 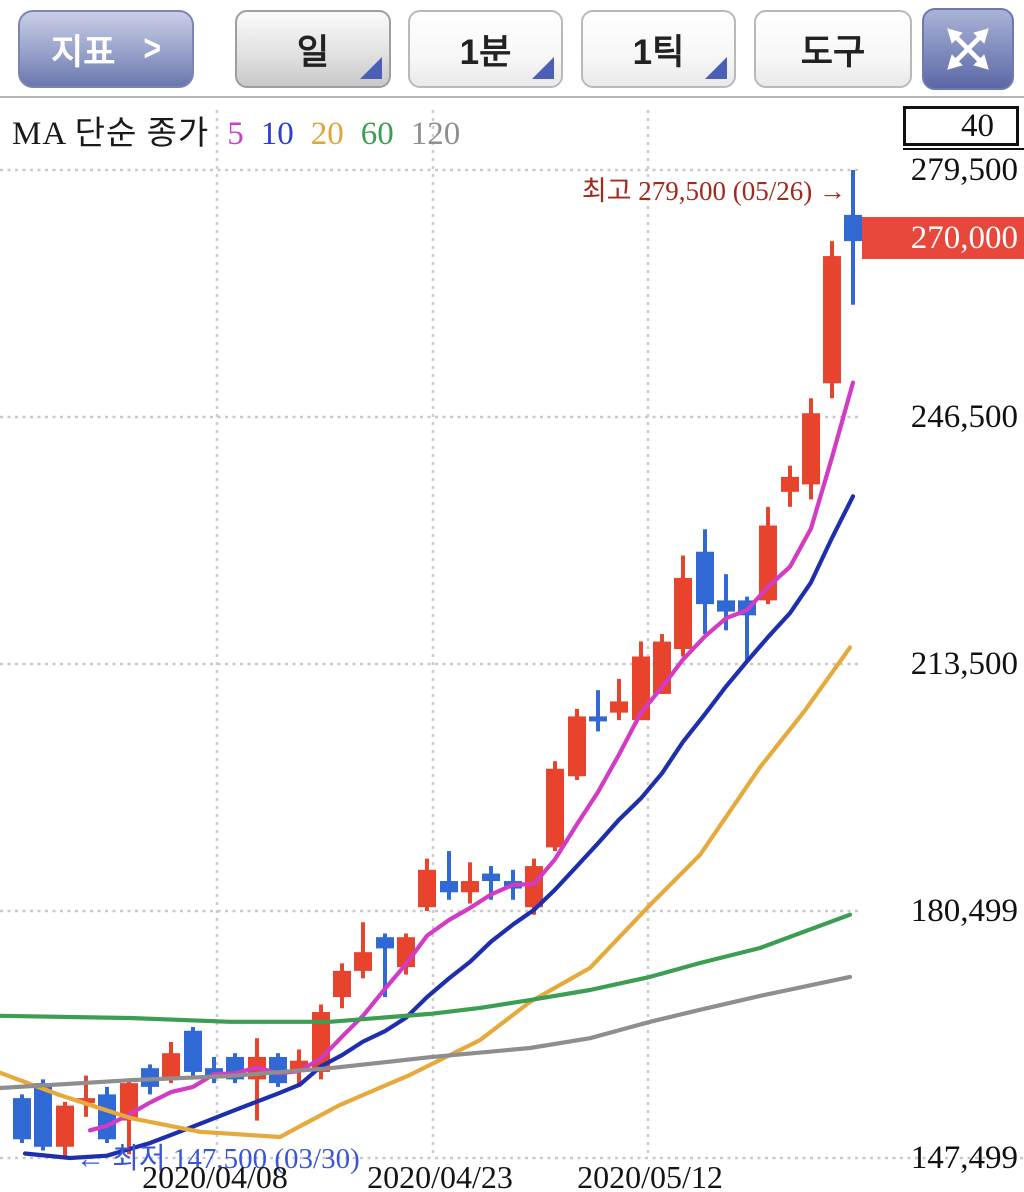 What do you see at coordinates (963, 149) in the screenshot?
I see `price-scale-divider` at bounding box center [963, 149].